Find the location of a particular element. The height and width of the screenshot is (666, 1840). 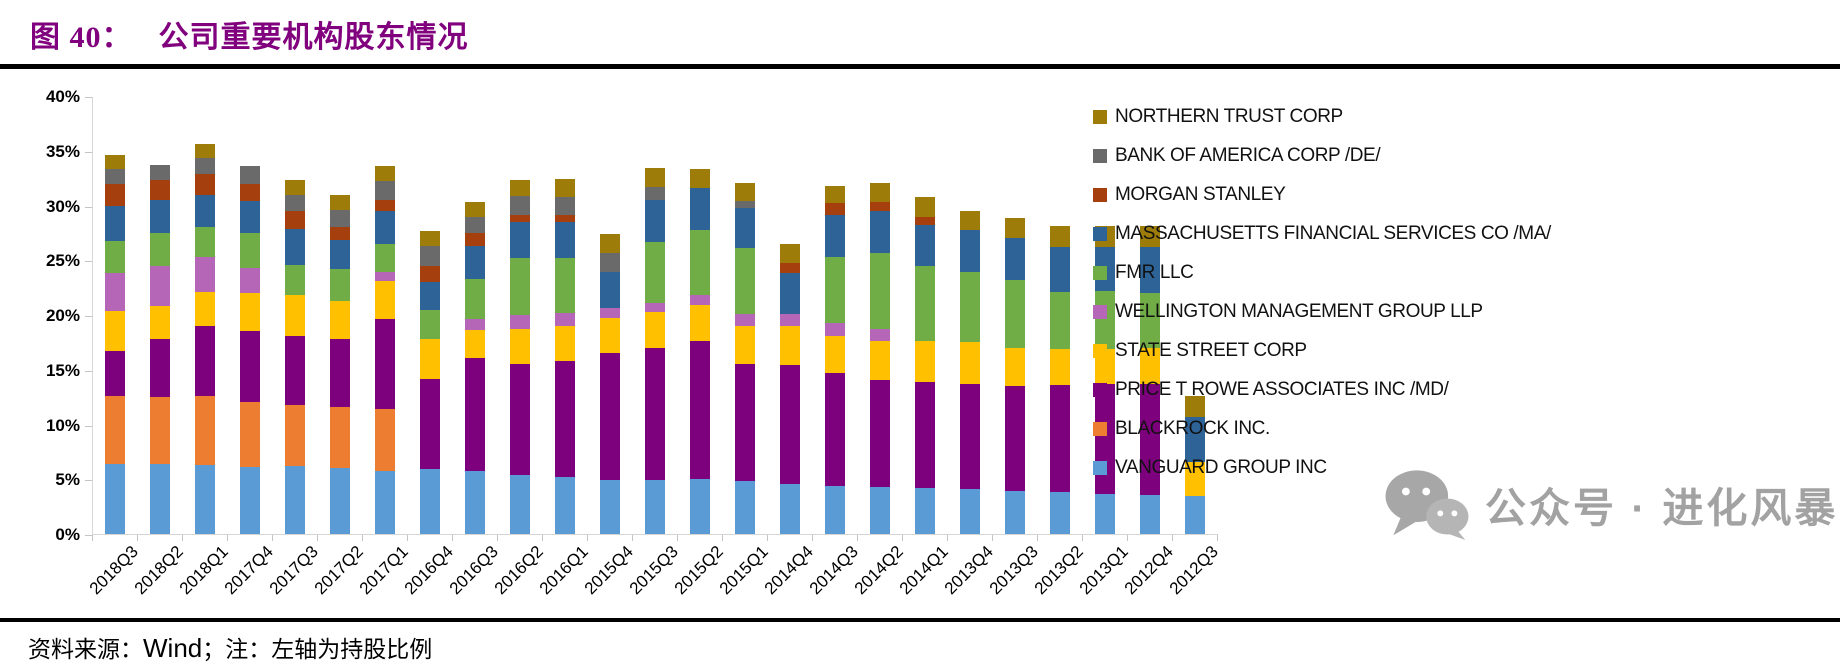

y-axis-tick-label: 5% is located at coordinates (67, 480).